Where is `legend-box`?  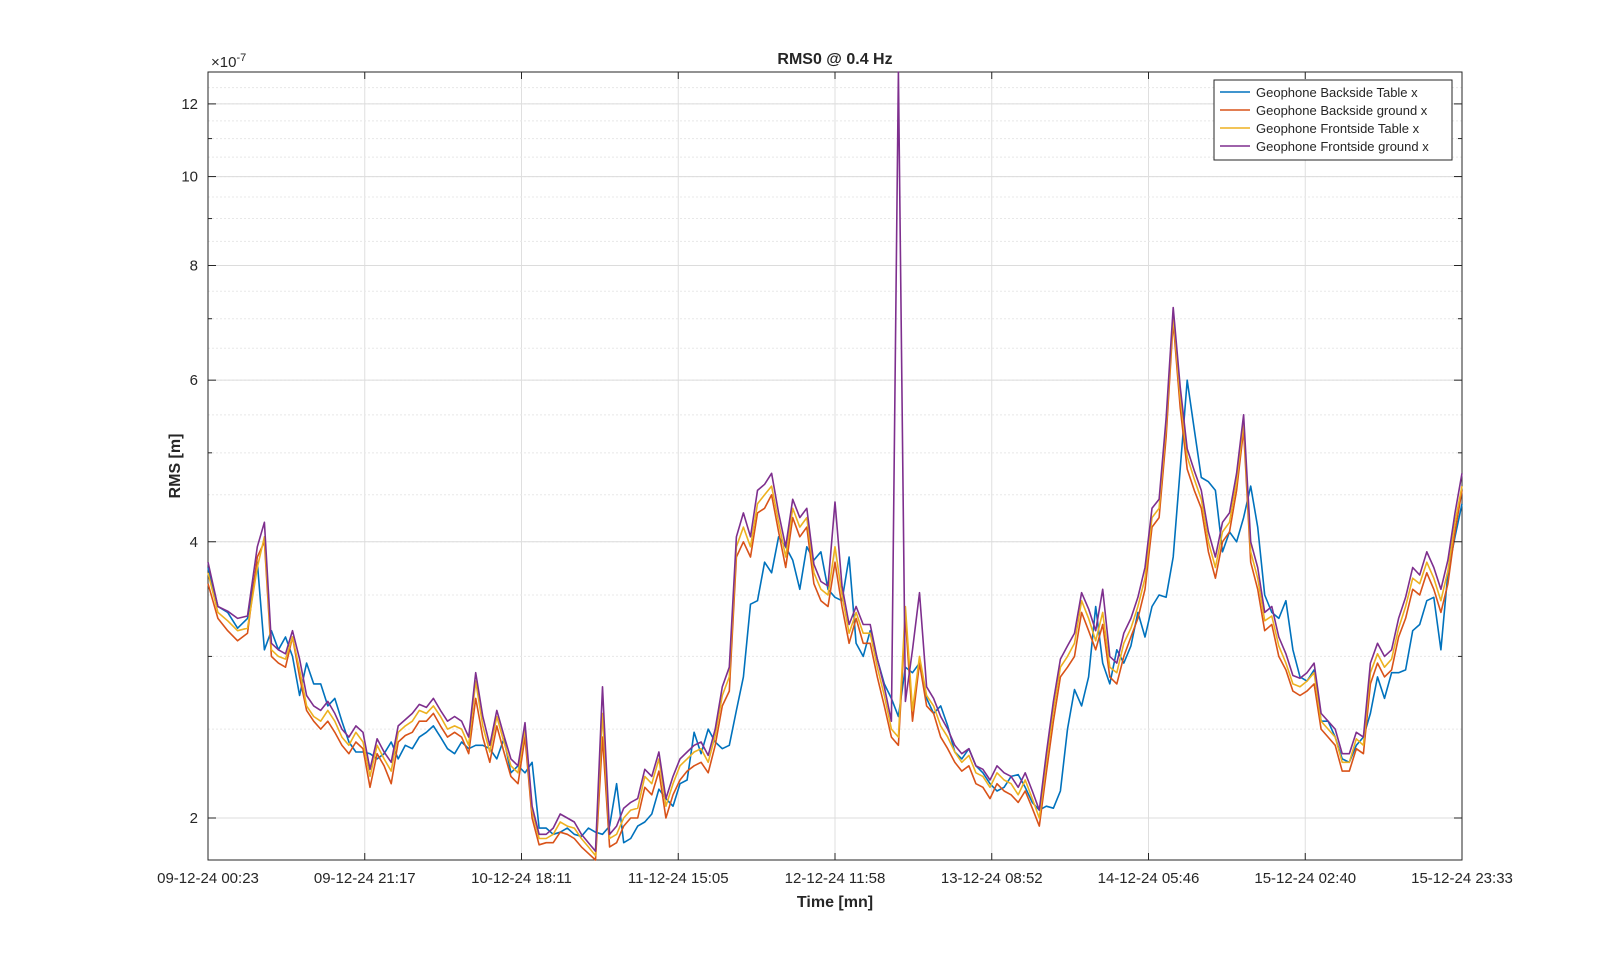
legend-box is located at coordinates (1333, 120).